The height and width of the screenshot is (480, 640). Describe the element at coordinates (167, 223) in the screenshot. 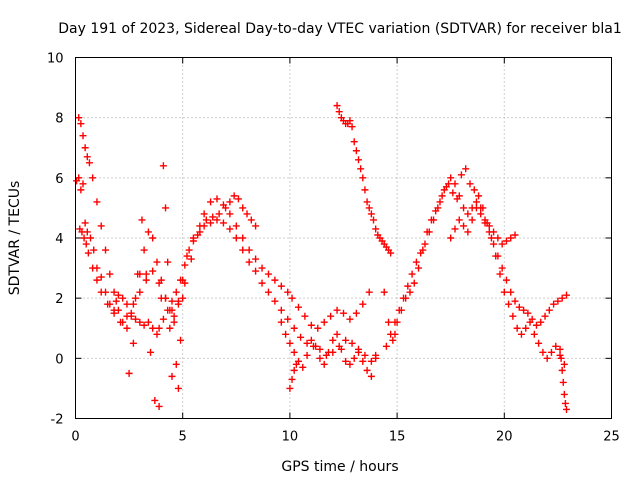

I see `series-c` at that location.